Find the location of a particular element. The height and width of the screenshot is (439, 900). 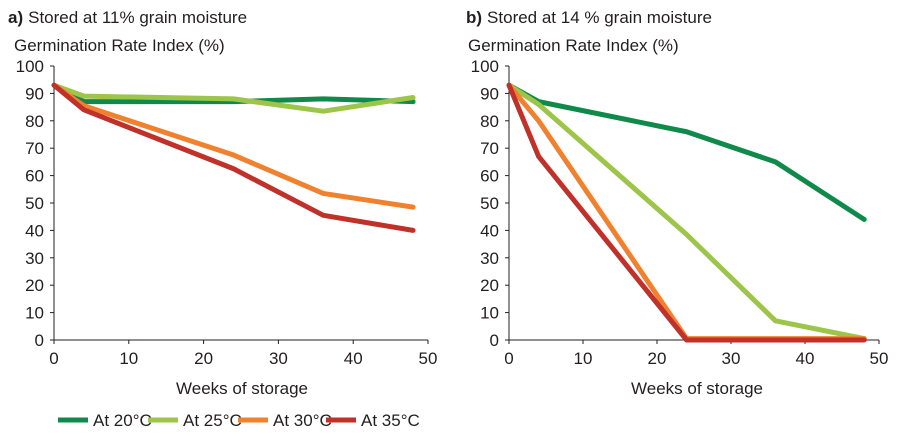

panel-b-x-tick-label: 10 is located at coordinates (583, 358).